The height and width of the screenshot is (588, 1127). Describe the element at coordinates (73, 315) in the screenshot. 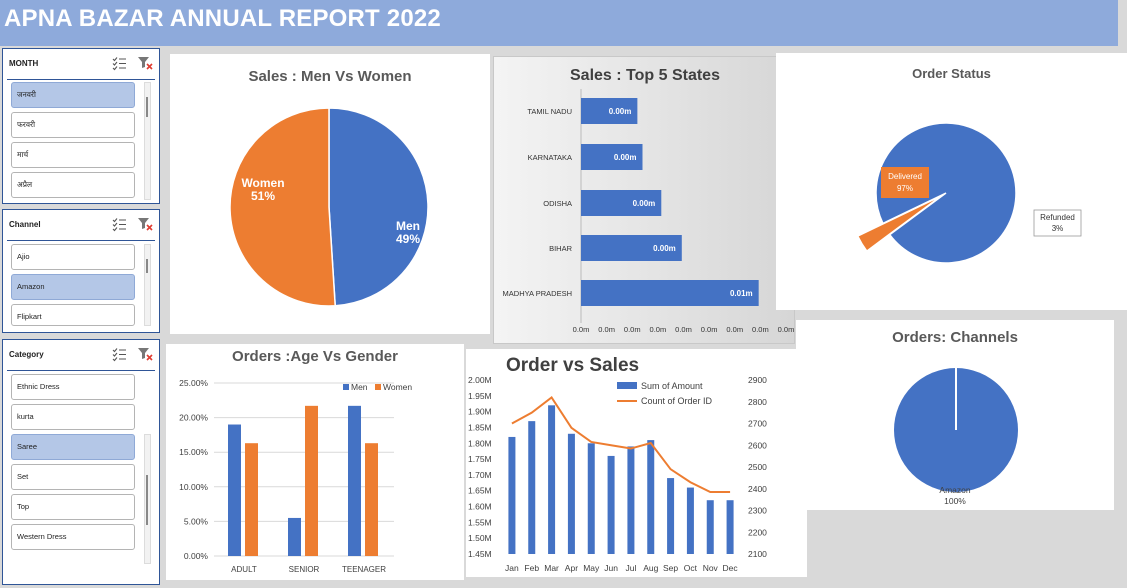

I see `channel-item: Flipkart` at that location.